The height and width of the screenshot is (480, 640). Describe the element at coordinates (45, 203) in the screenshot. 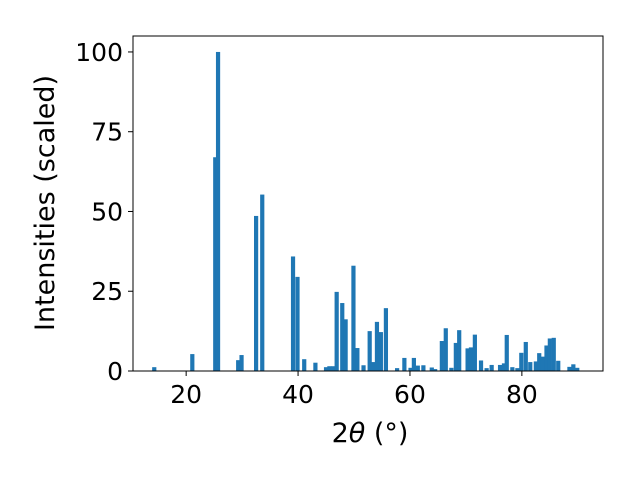

I see `y-axis-label: Intensities (scaled)` at that location.